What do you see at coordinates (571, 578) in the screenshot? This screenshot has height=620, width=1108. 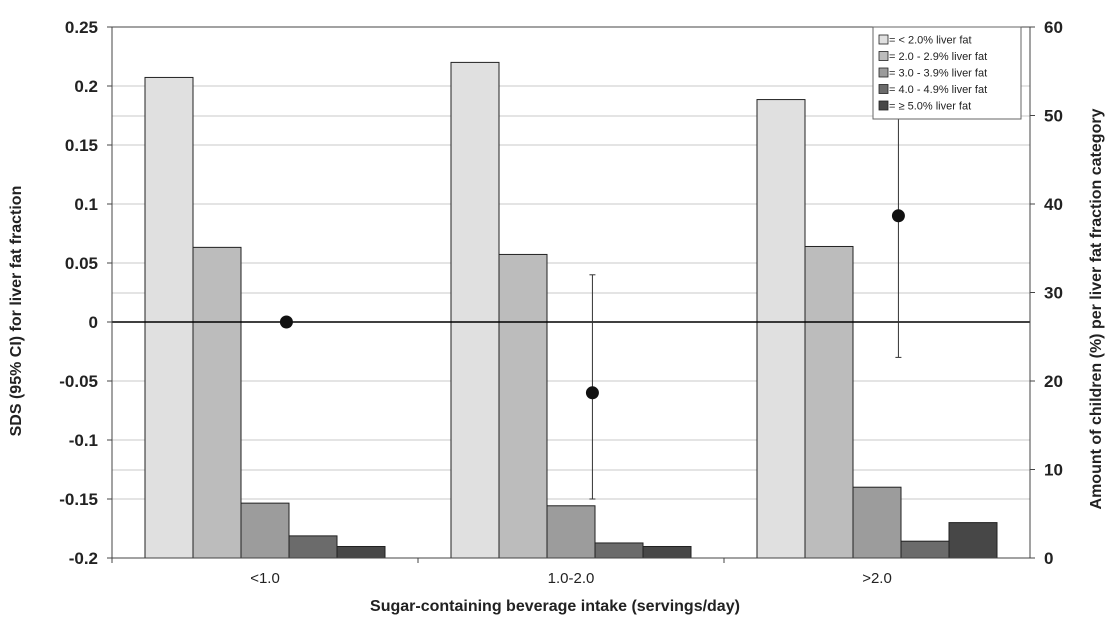 I see `category-label: 1.0-2.0` at bounding box center [571, 578].